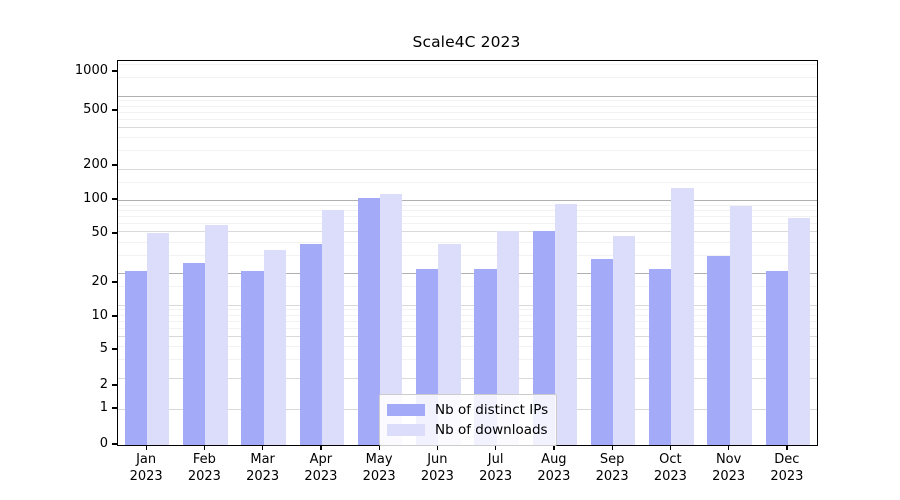 This screenshot has height=500, width=900. I want to click on y-axis-label: 1000, so click(91, 70).